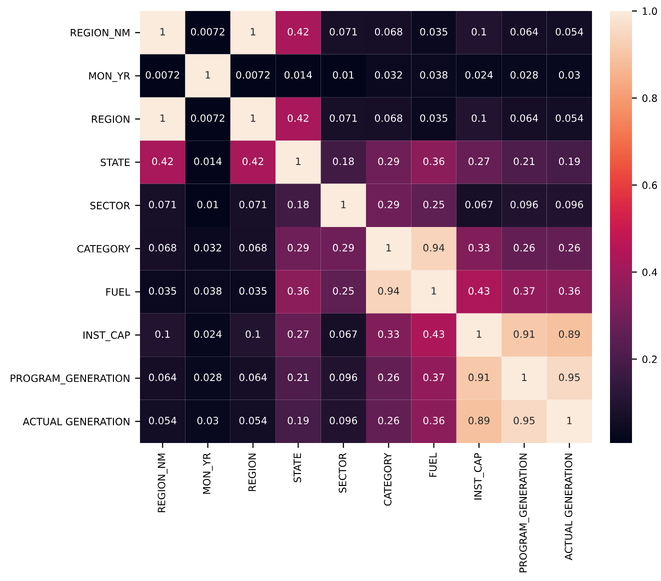  What do you see at coordinates (298, 467) in the screenshot?
I see `x-tick-label: STATE` at bounding box center [298, 467].